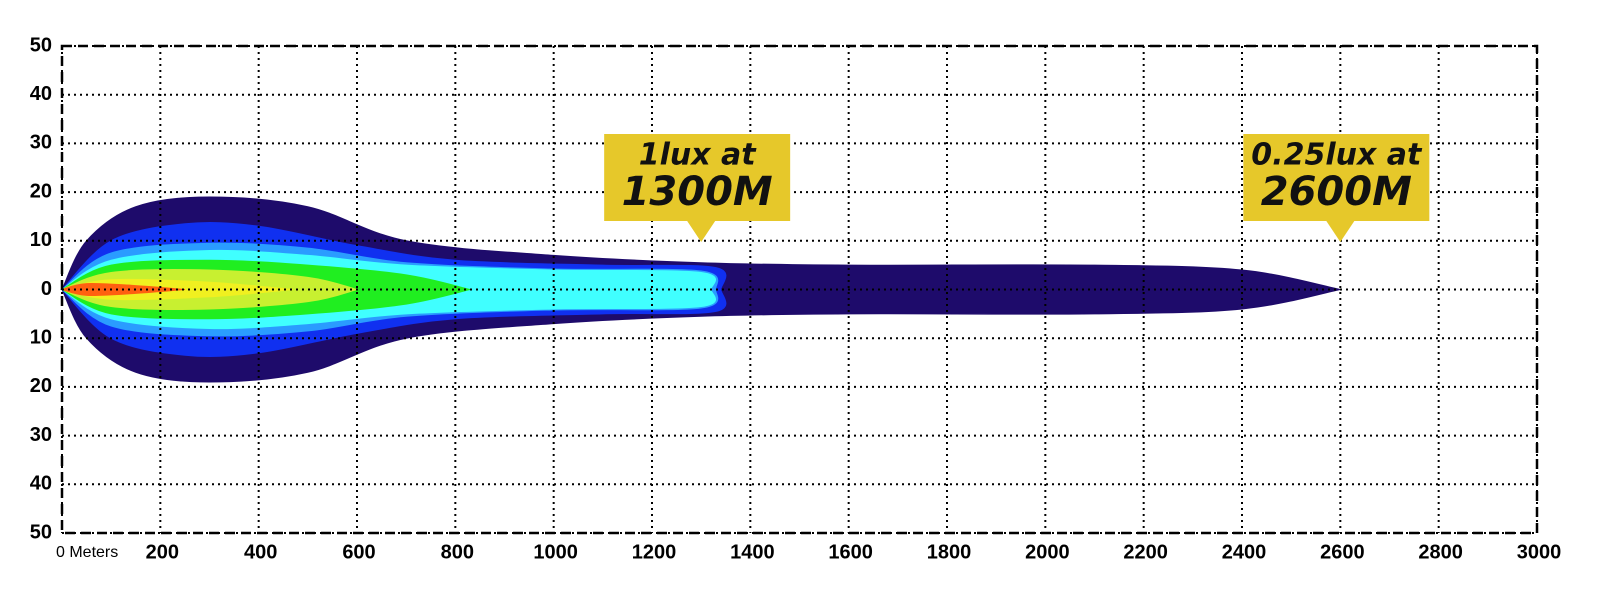  Describe the element at coordinates (1337, 155) in the screenshot. I see `annotation-line1: 0.25lux at` at that location.